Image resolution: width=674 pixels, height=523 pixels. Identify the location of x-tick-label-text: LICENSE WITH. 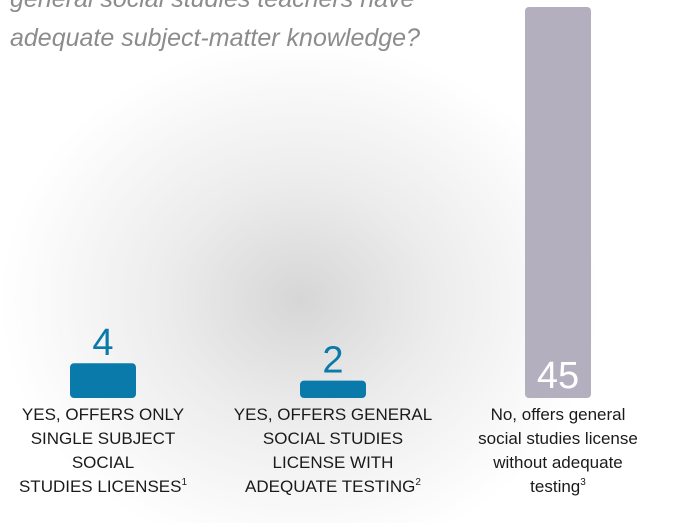
(333, 462).